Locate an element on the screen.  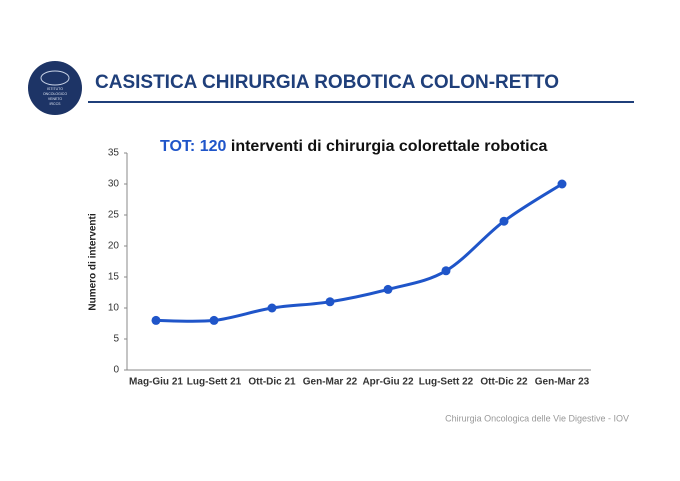
chart-title-prefix: TOT: is located at coordinates (177, 146).